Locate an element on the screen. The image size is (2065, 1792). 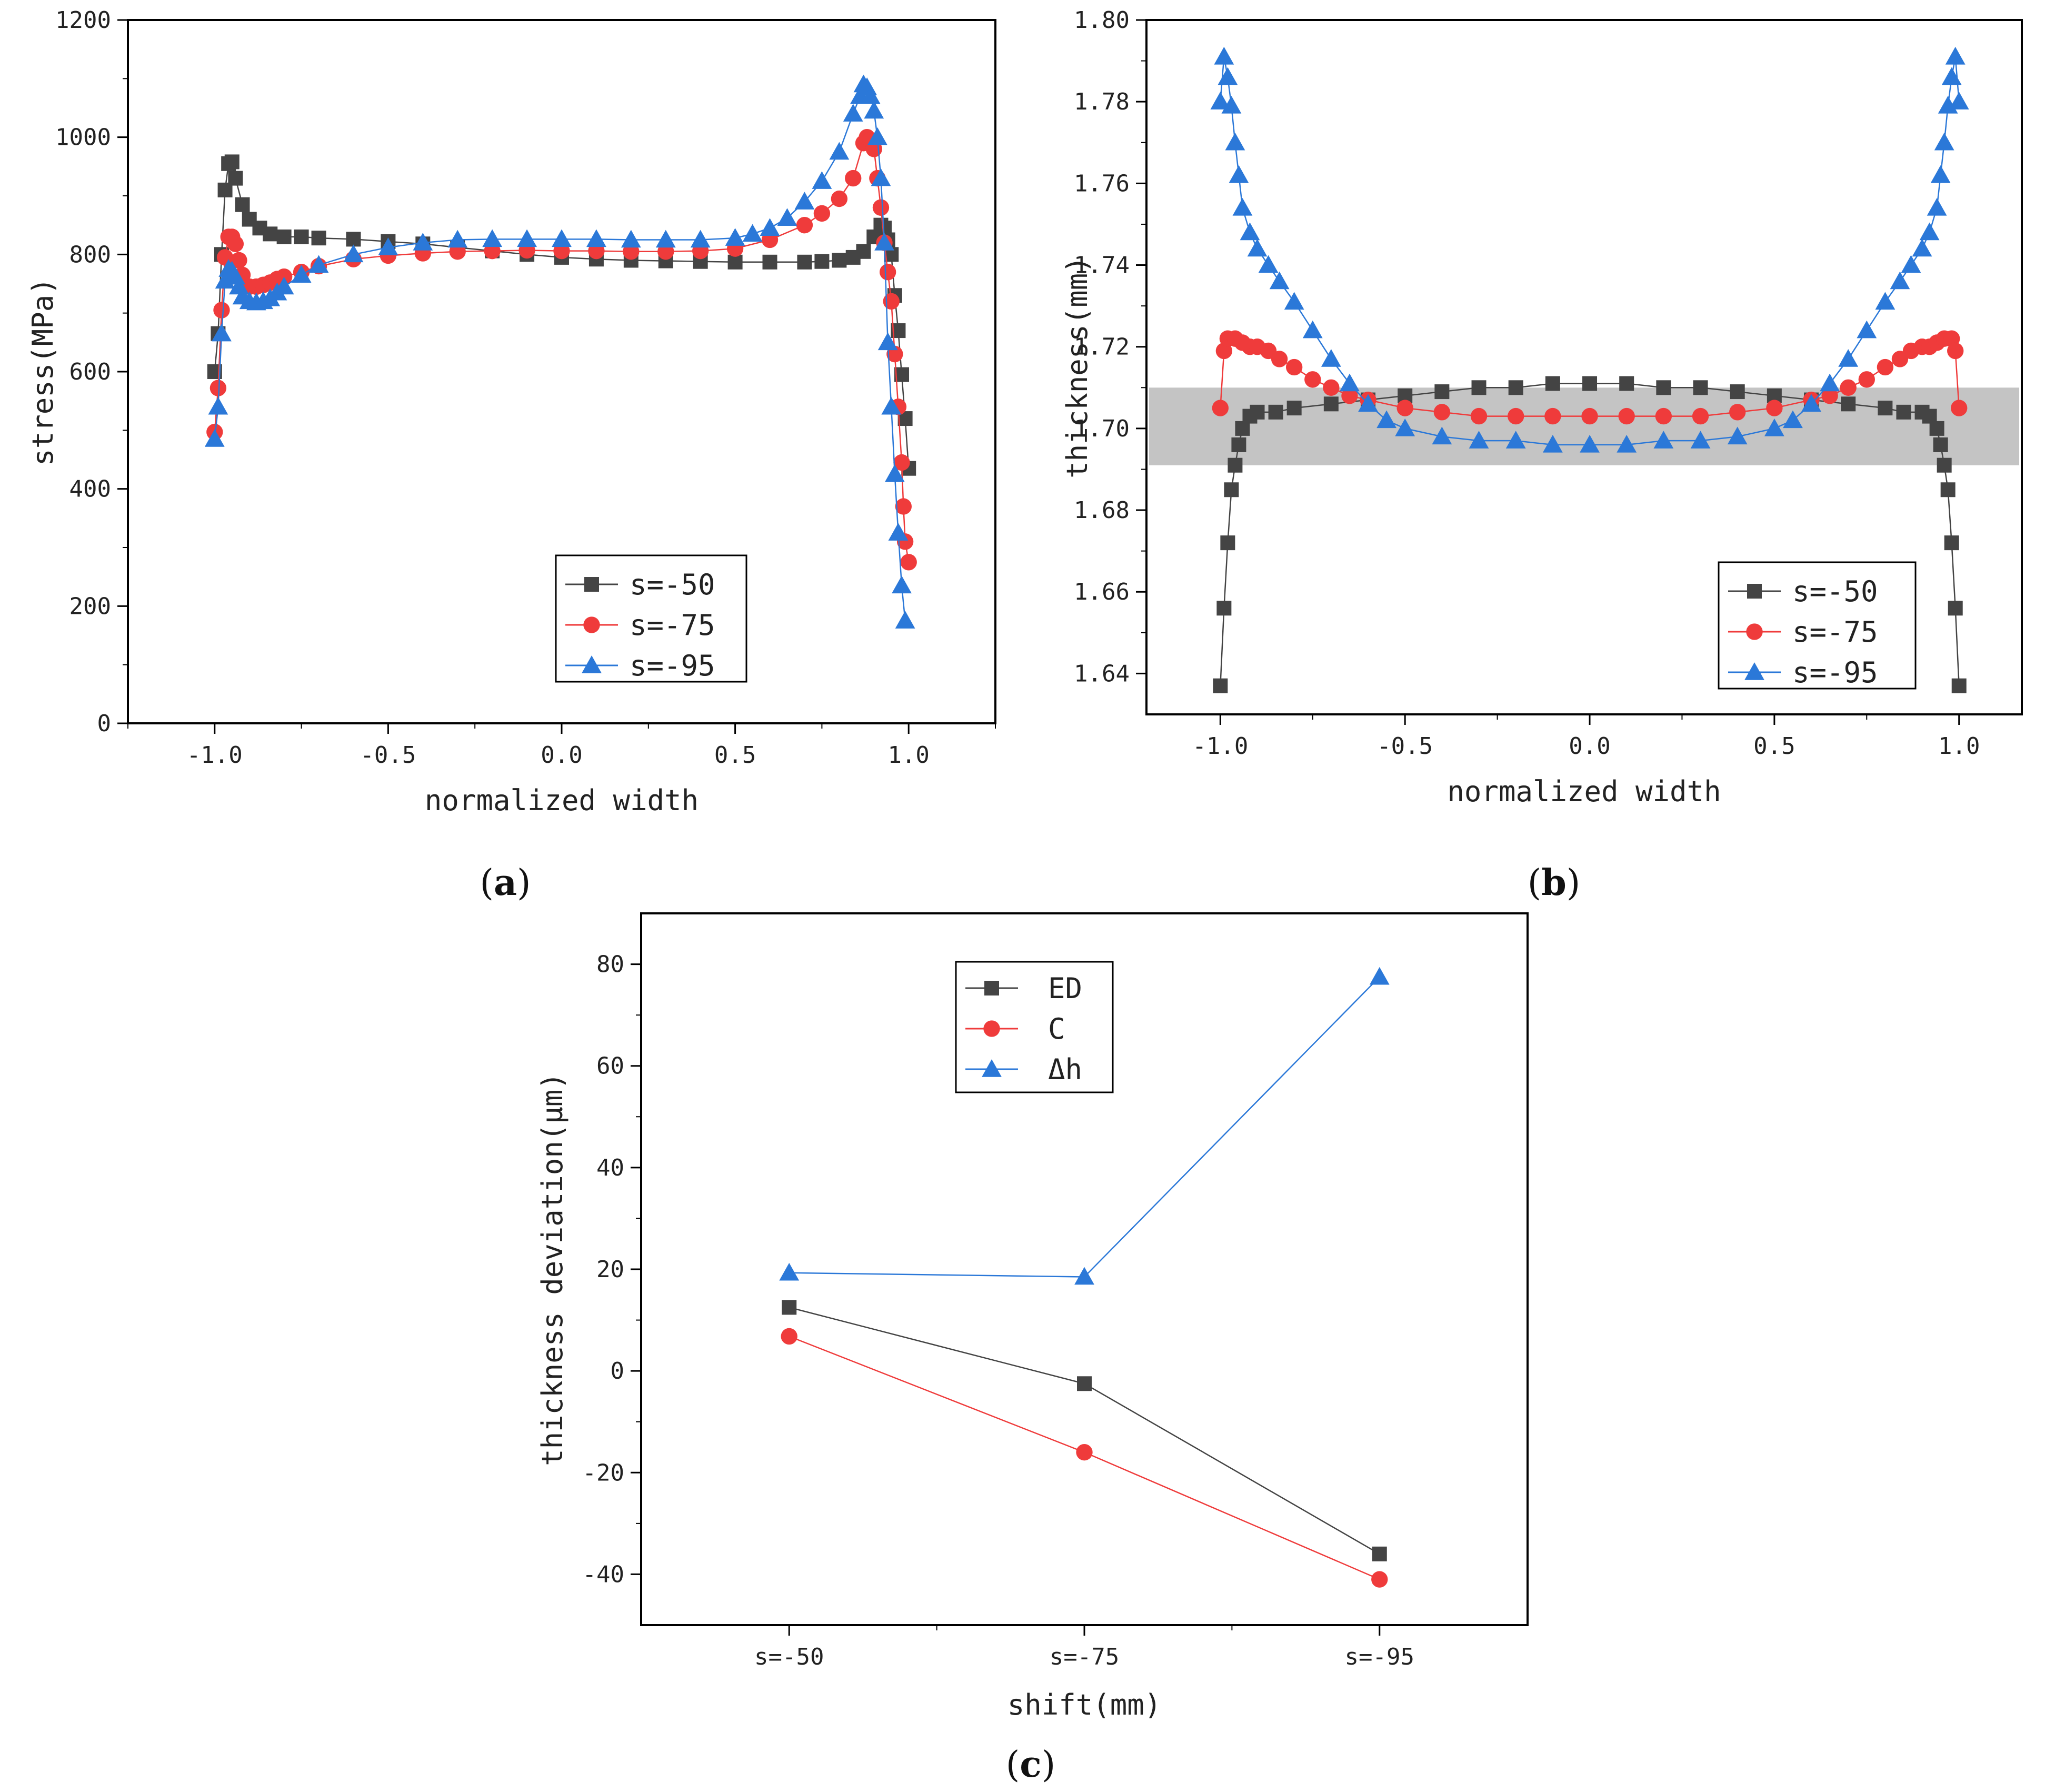
y-tick-label: 1.70 is located at coordinates (1102, 429).